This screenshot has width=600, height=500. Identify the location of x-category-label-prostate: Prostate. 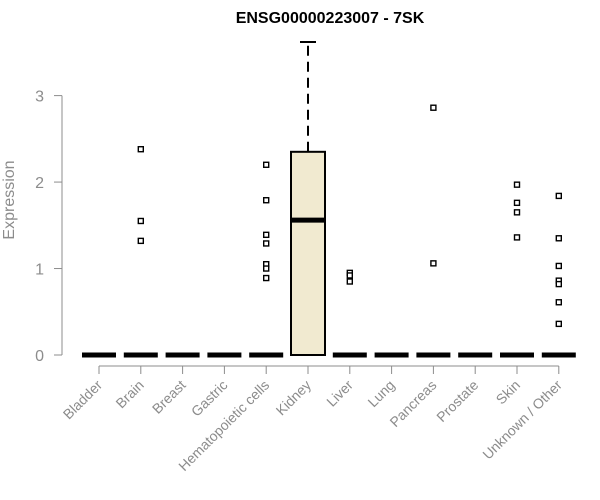
(457, 401).